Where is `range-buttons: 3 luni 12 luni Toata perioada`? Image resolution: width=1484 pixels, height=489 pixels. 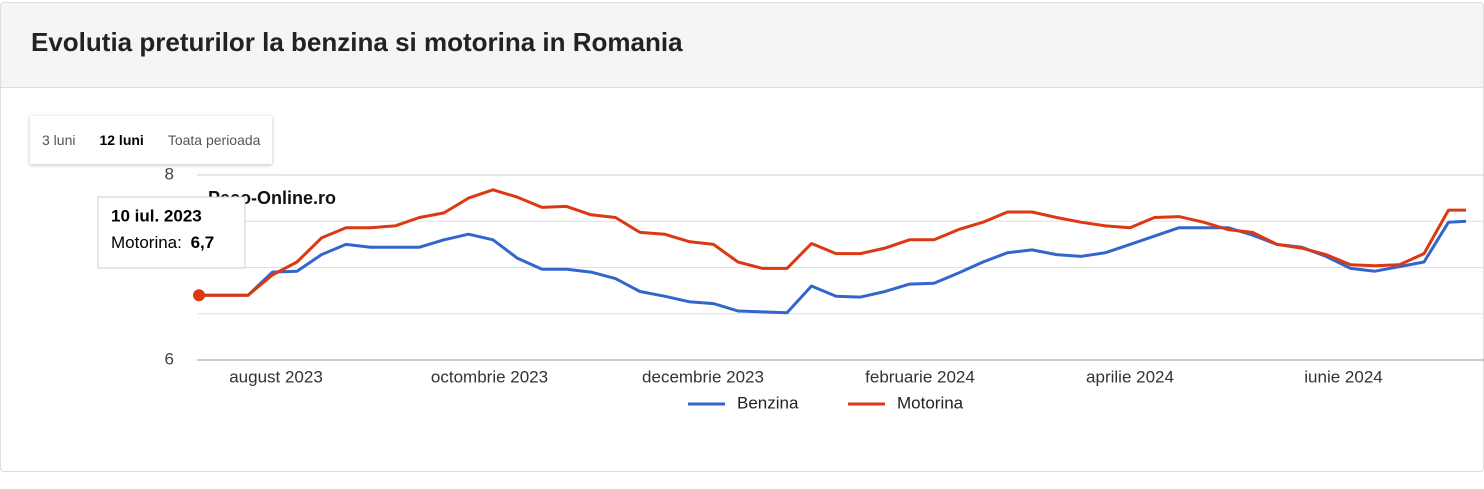 range-buttons: 3 luni 12 luni Toata perioada is located at coordinates (151, 140).